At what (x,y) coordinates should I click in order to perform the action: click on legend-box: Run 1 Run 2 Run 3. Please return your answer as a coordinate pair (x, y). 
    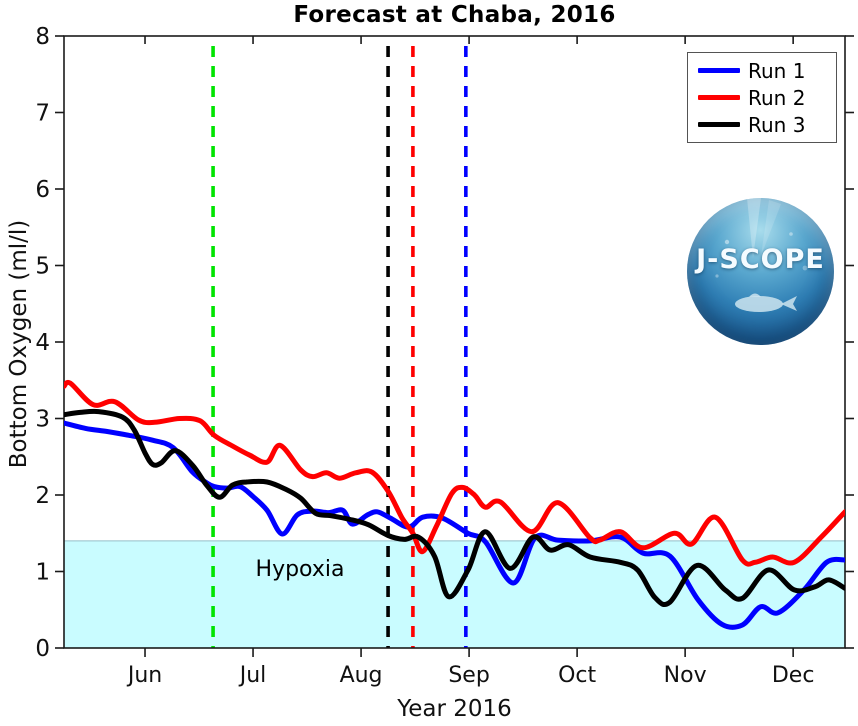
    Looking at the image, I should click on (762, 97).